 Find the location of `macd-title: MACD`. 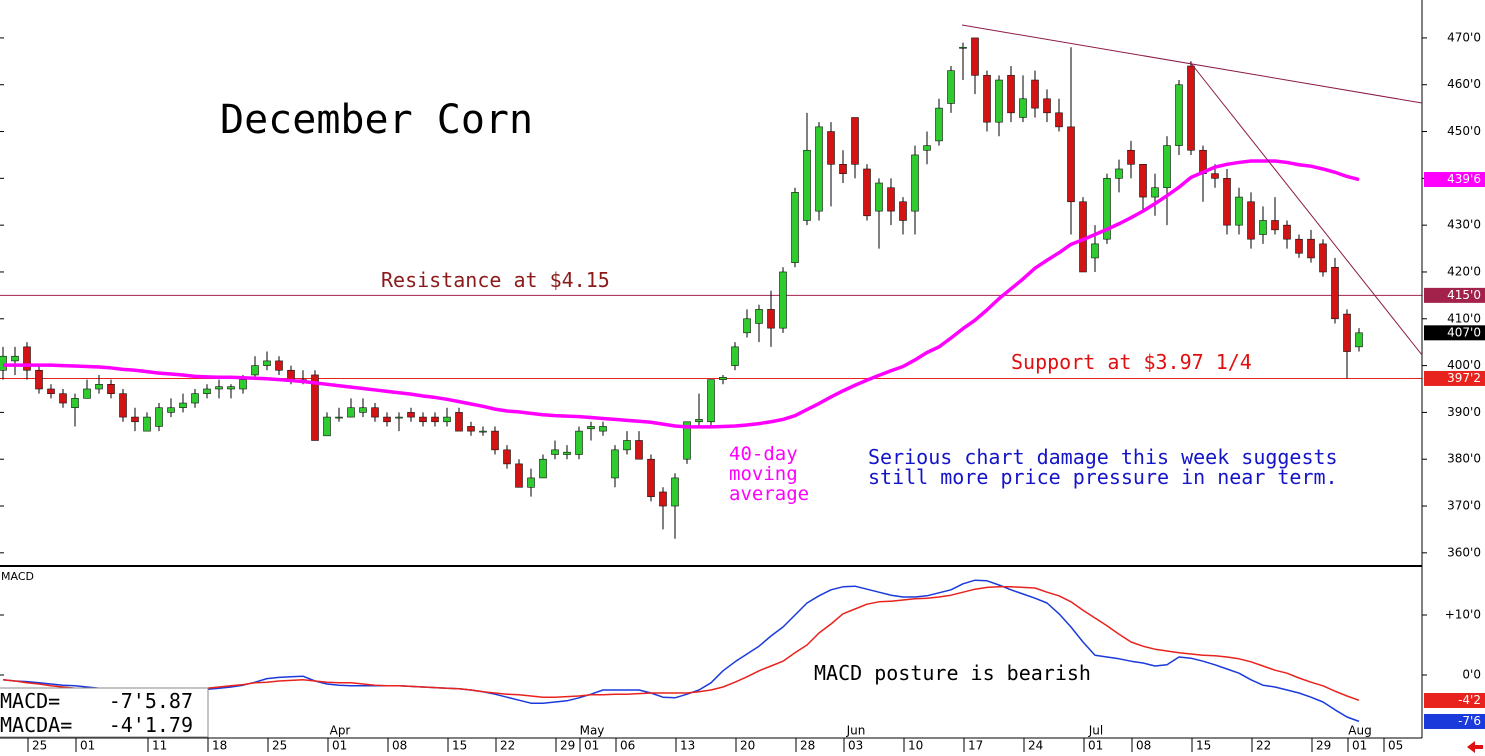

macd-title: MACD is located at coordinates (17, 576).